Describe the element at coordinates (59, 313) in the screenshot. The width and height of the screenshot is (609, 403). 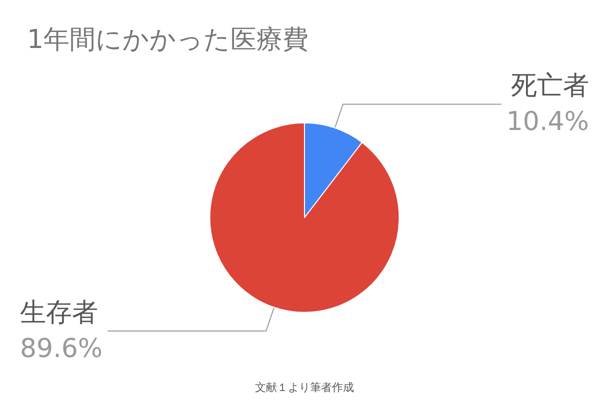
I see `slice-label: 生存者` at that location.